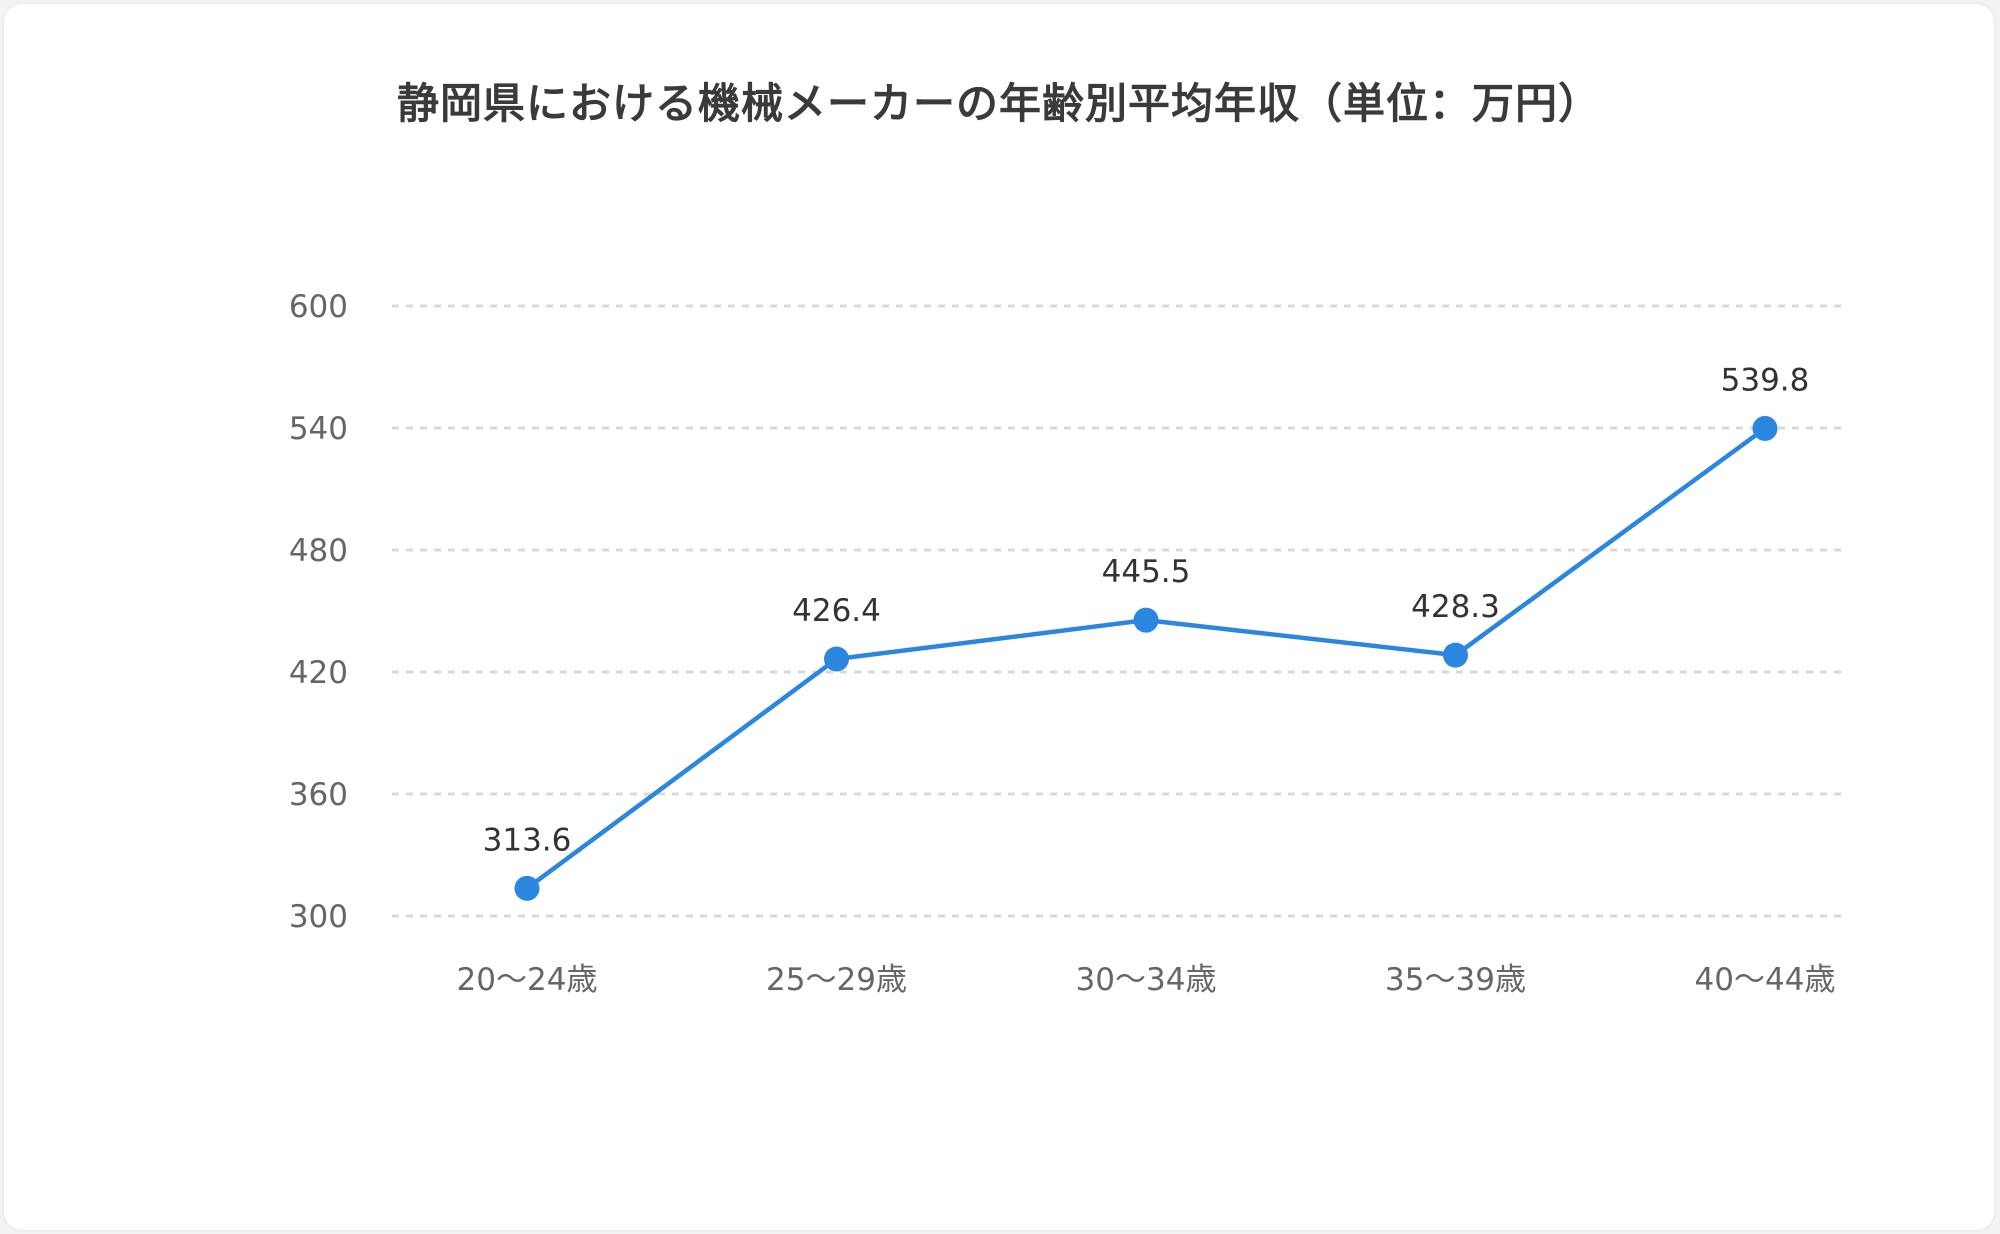 The height and width of the screenshot is (1234, 2000). I want to click on x-tick-label: 35〜39歳, so click(1455, 980).